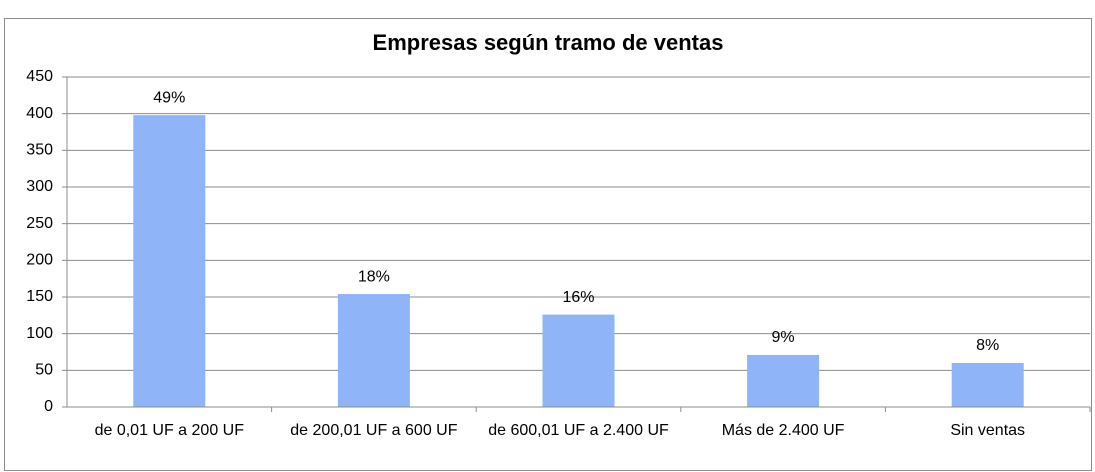  Describe the element at coordinates (170, 430) in the screenshot. I see `x-tick-label: de 0,01 UF a 200 UF` at that location.